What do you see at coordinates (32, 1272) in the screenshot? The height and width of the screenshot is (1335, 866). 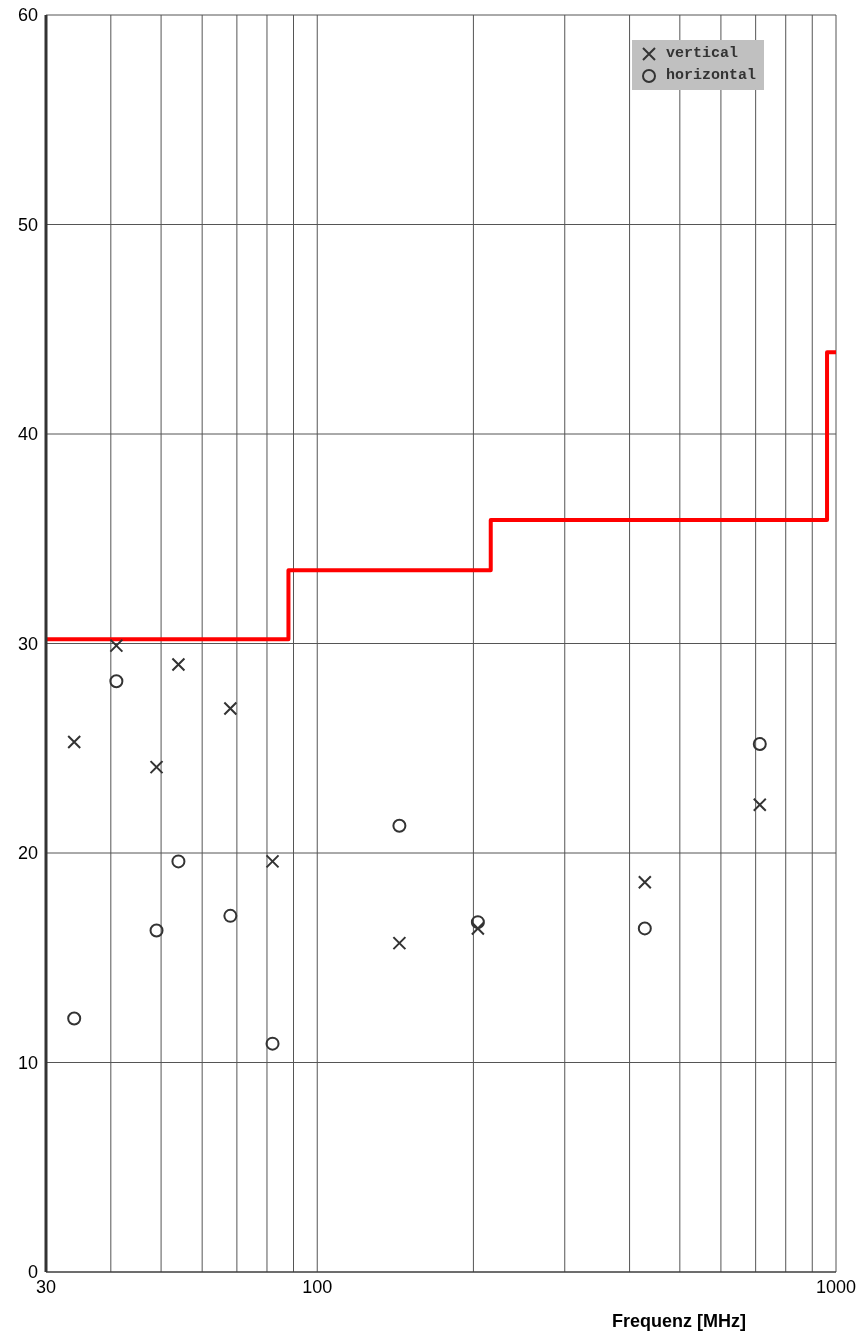 I see `y-tick-label: 0` at bounding box center [32, 1272].